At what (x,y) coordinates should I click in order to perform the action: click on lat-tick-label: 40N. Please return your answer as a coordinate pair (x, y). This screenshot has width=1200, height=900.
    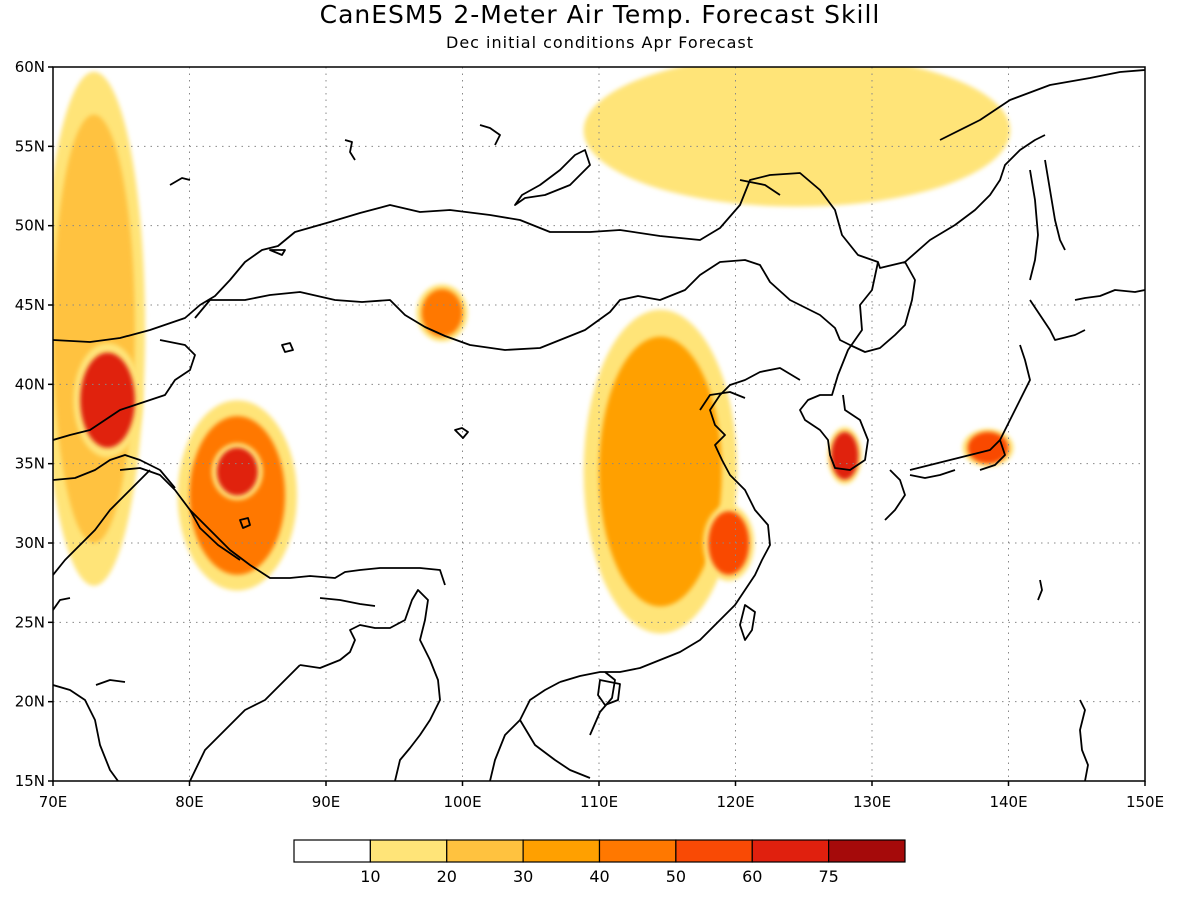
    Looking at the image, I should click on (30, 384).